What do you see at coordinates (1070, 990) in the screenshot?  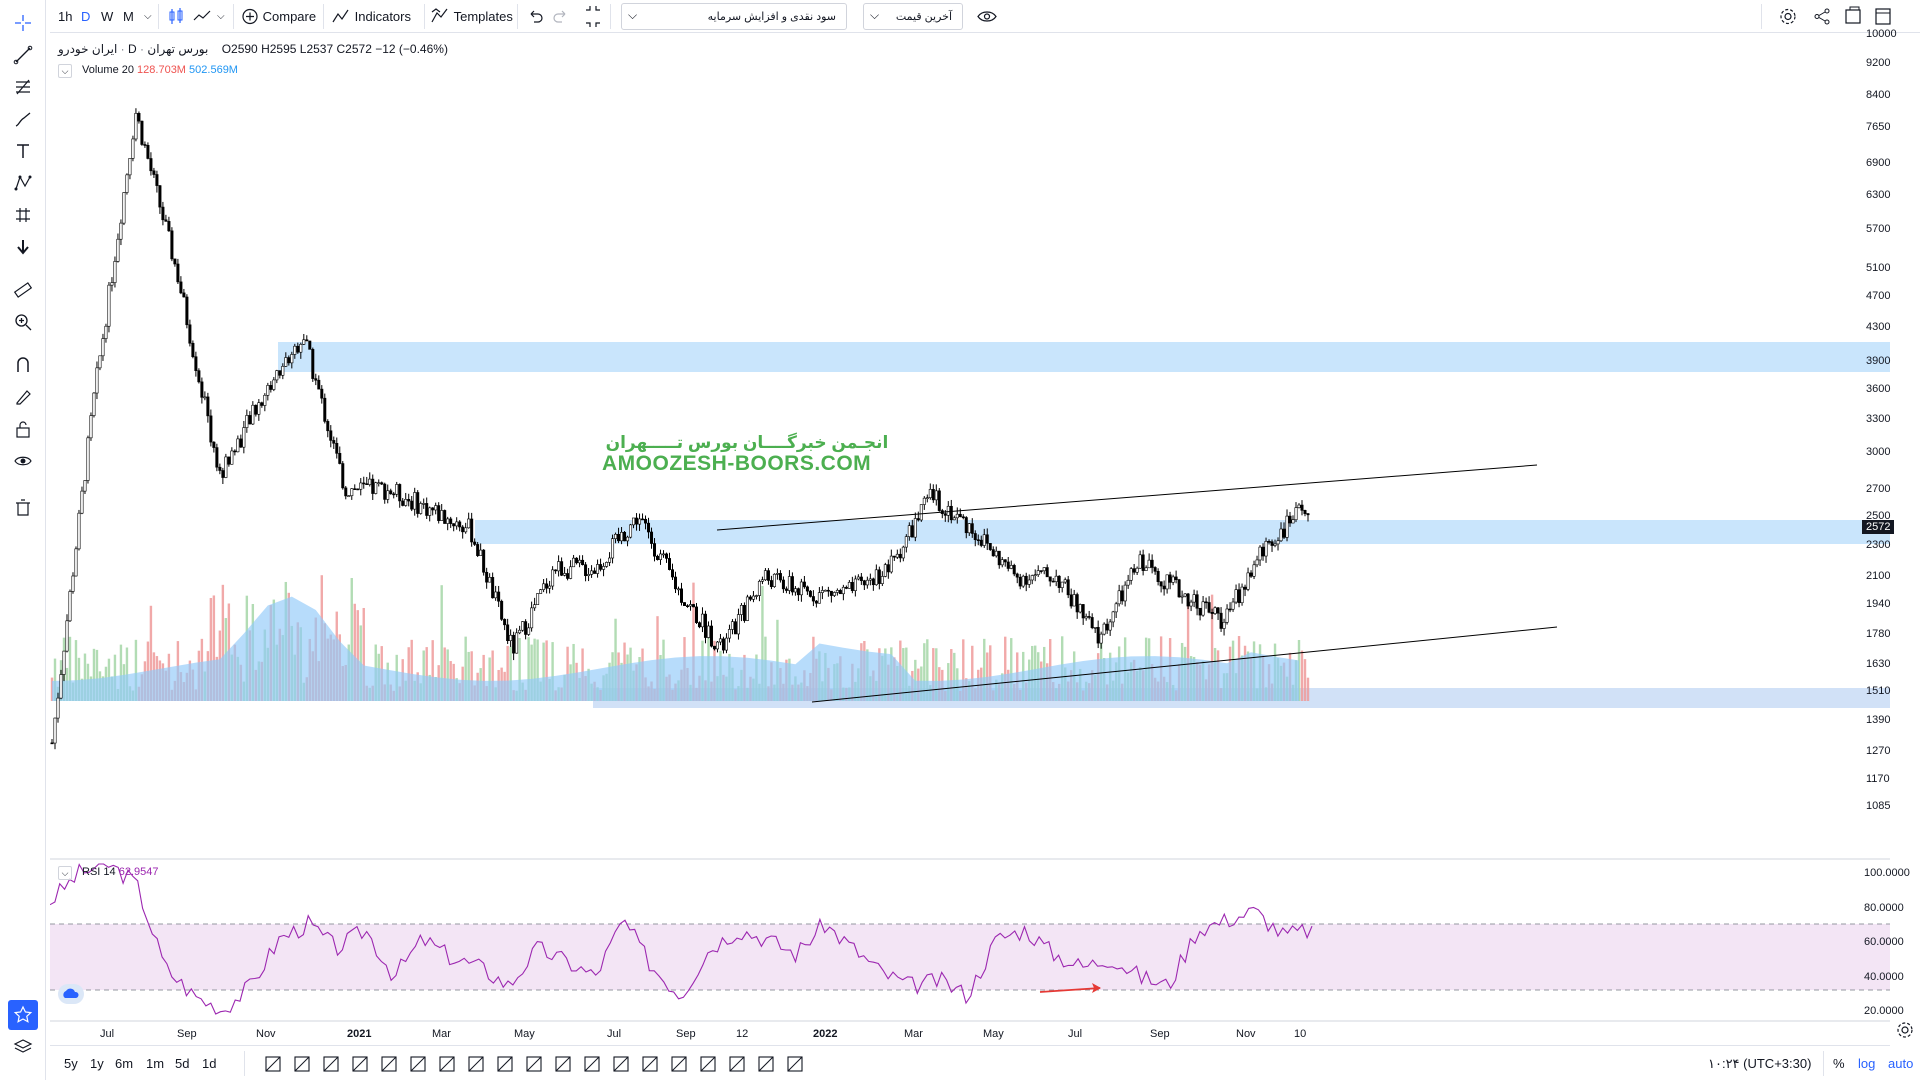 I see `divergence-arrow` at bounding box center [1070, 990].